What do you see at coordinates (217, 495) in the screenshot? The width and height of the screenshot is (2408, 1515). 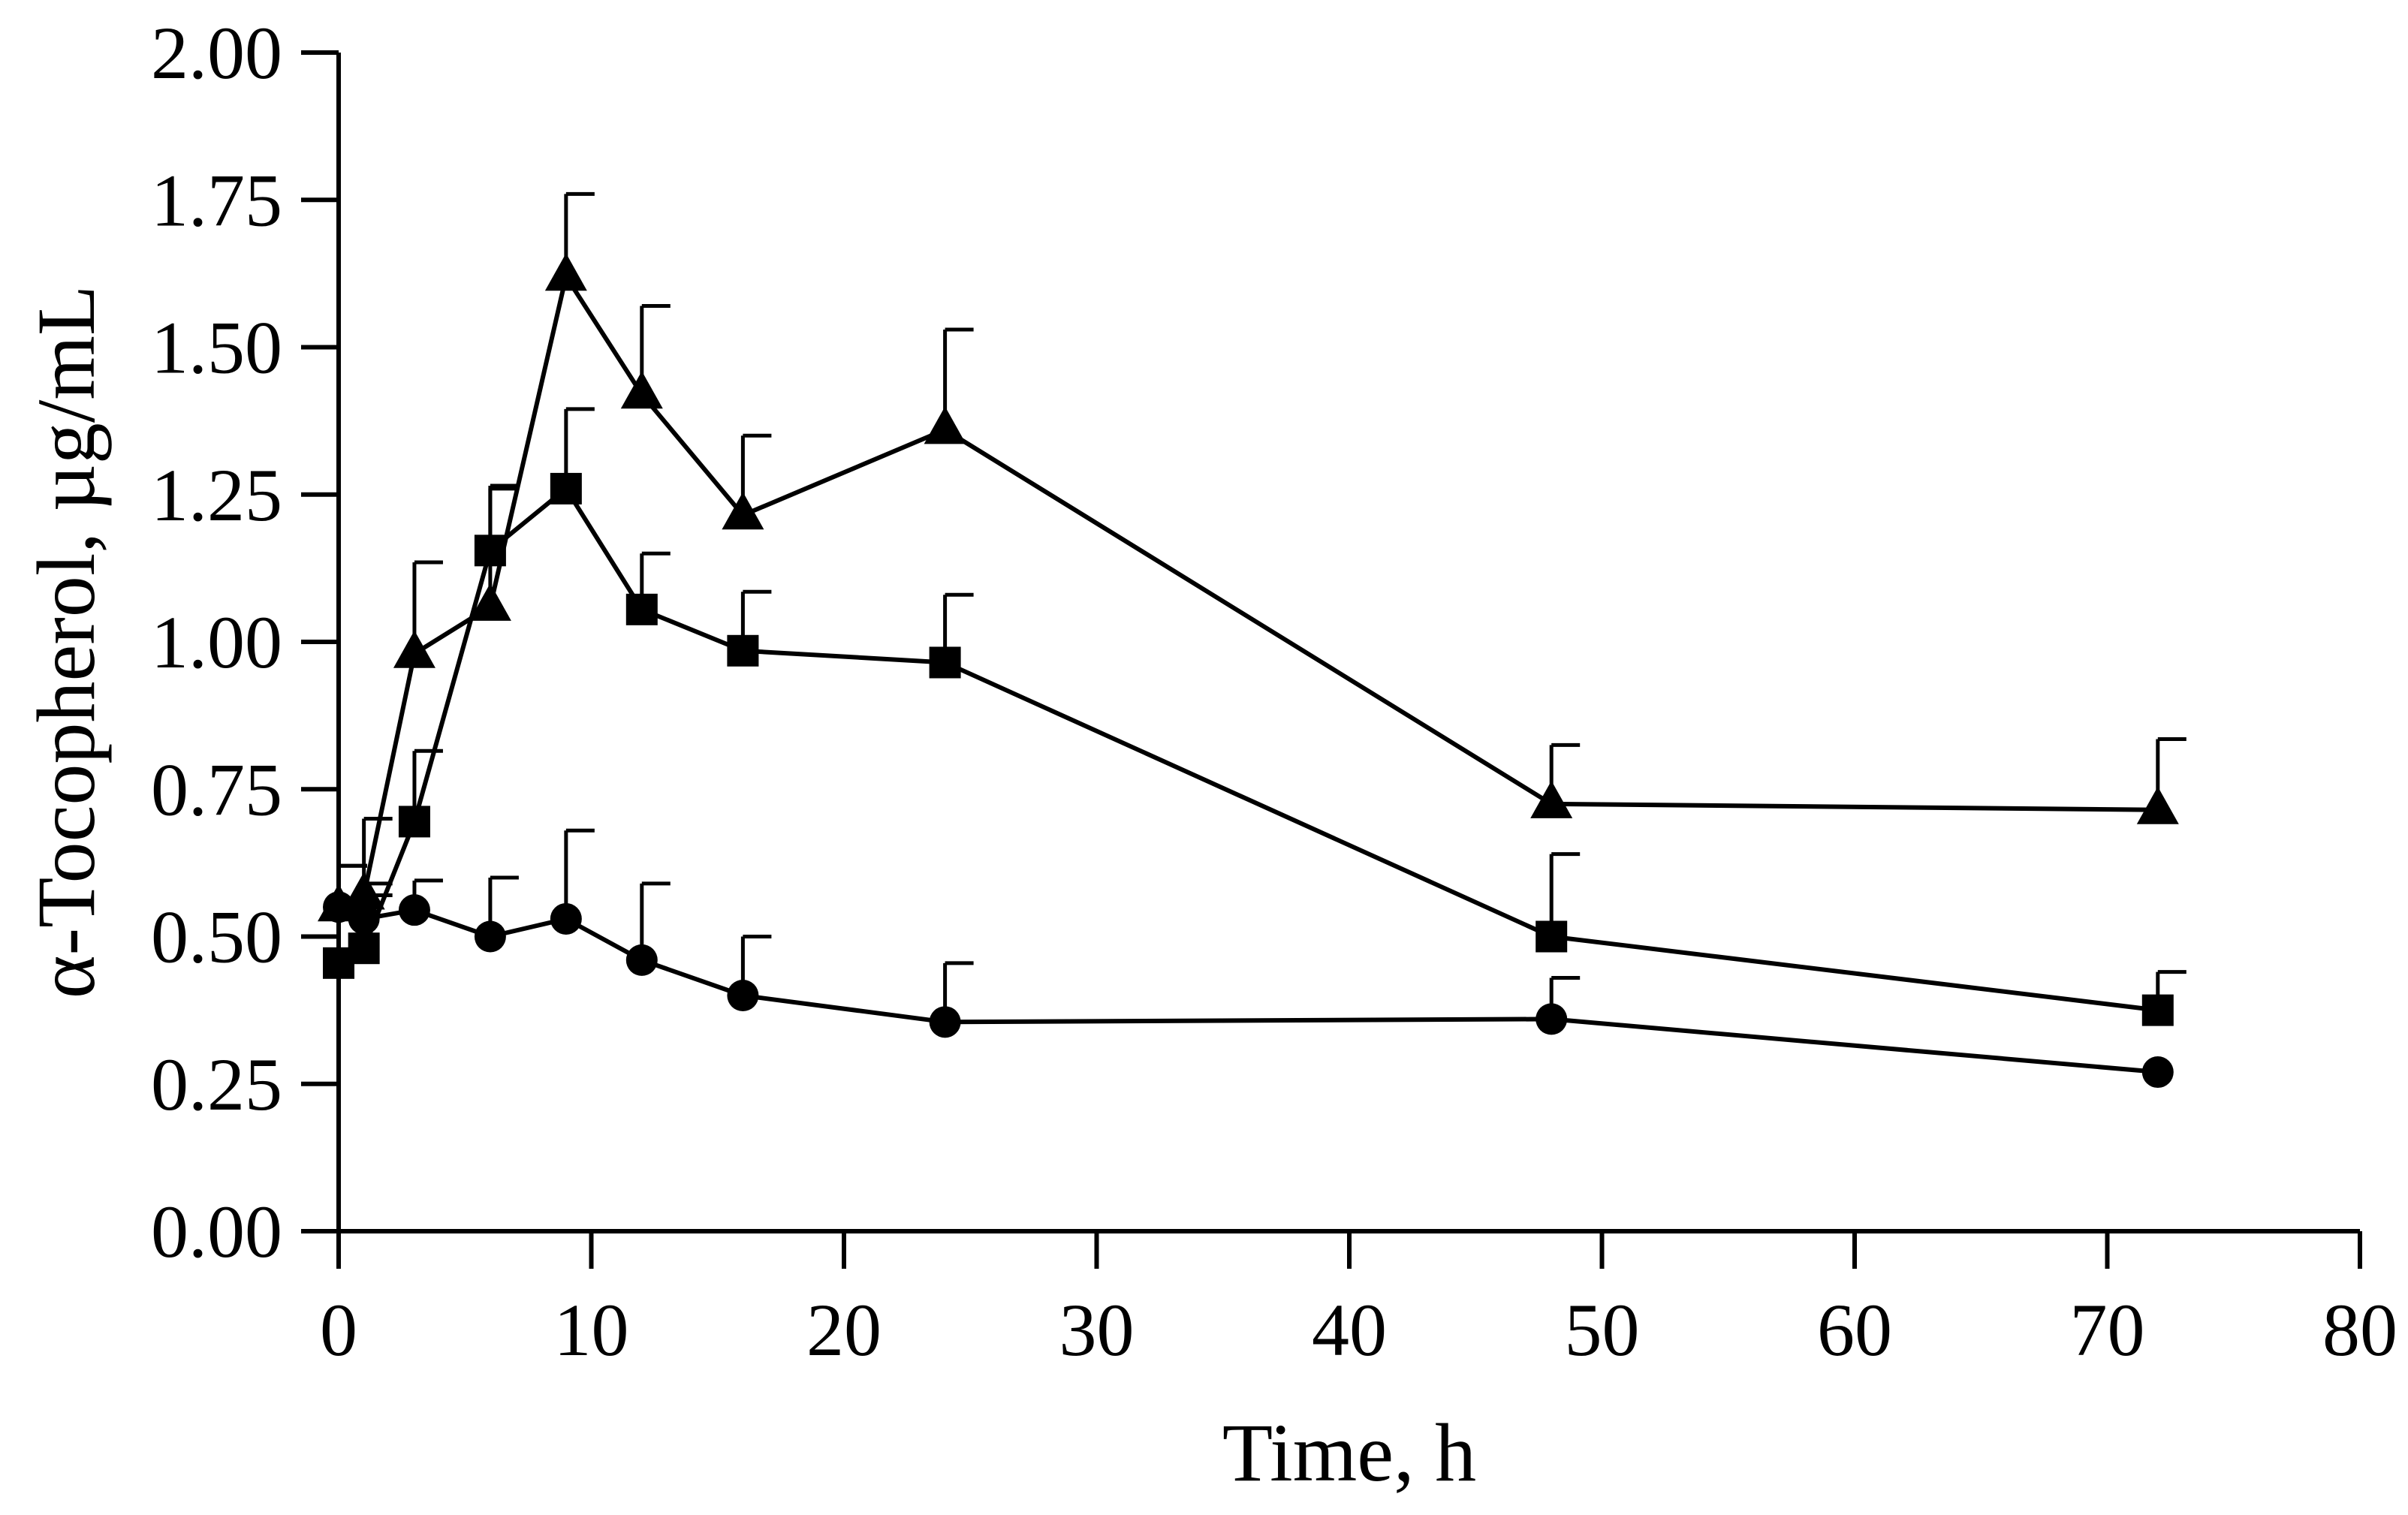 I see `y-tick-label: 1.25` at bounding box center [217, 495].